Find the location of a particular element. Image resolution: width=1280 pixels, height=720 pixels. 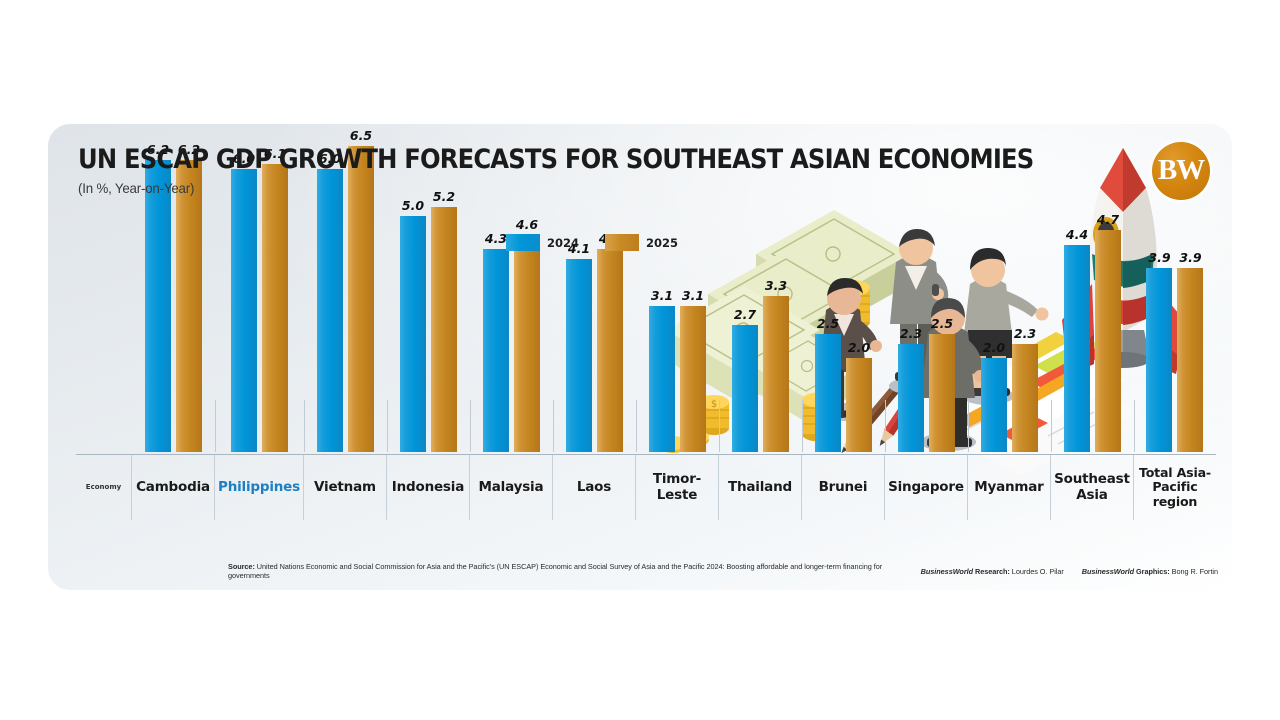

axis-category-indonesia: Indonesia is located at coordinates (428, 487).